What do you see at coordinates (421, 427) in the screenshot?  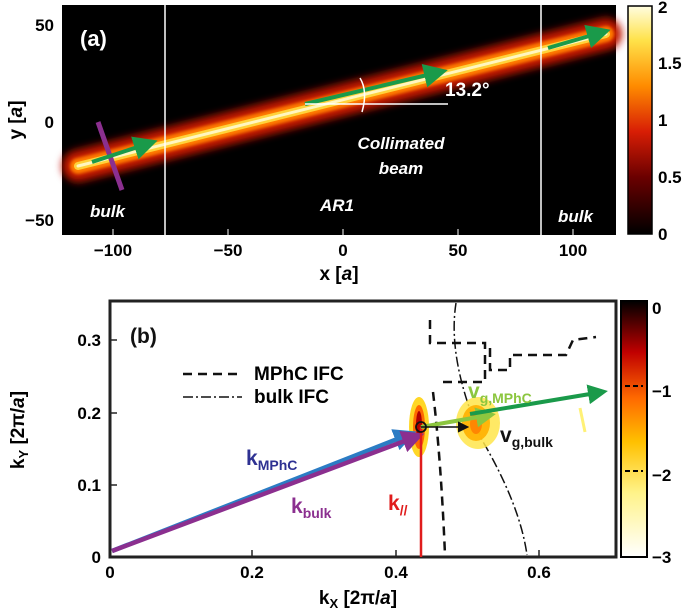 I see `origin-circle` at bounding box center [421, 427].